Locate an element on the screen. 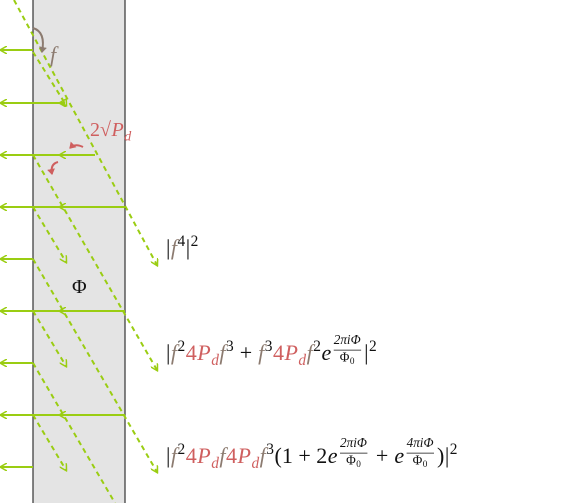  label-amplitude: 2√ is located at coordinates (100, 130).